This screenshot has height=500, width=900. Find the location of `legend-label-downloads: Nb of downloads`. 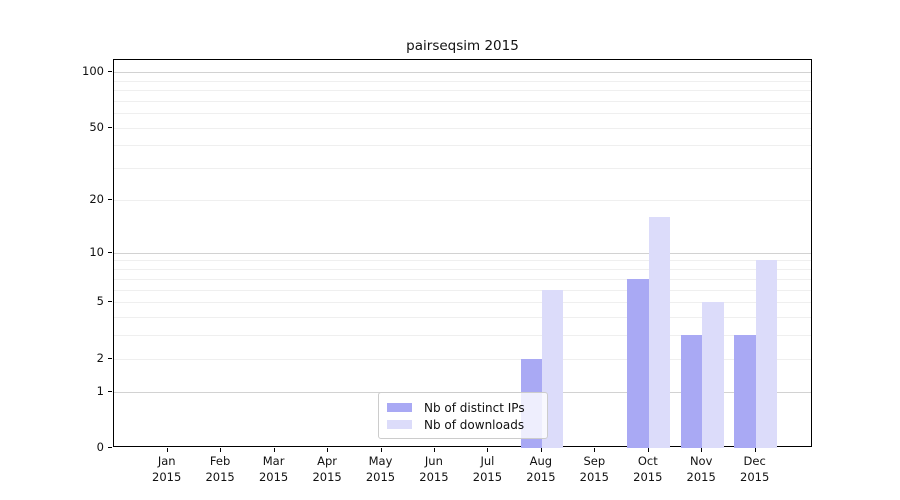

legend-label-downloads: Nb of downloads is located at coordinates (474, 424).